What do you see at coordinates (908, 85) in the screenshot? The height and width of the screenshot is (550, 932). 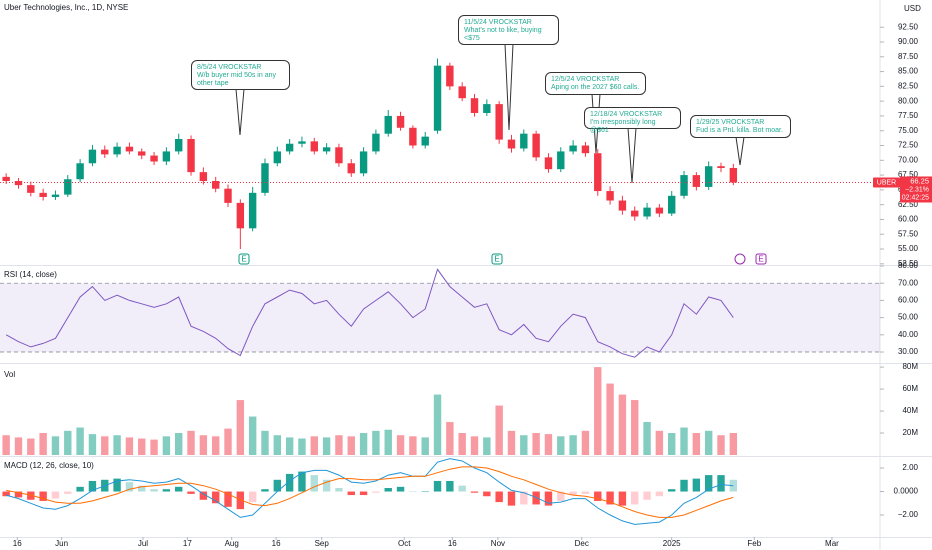 I see `y-tick-label: 82.50` at bounding box center [908, 85].